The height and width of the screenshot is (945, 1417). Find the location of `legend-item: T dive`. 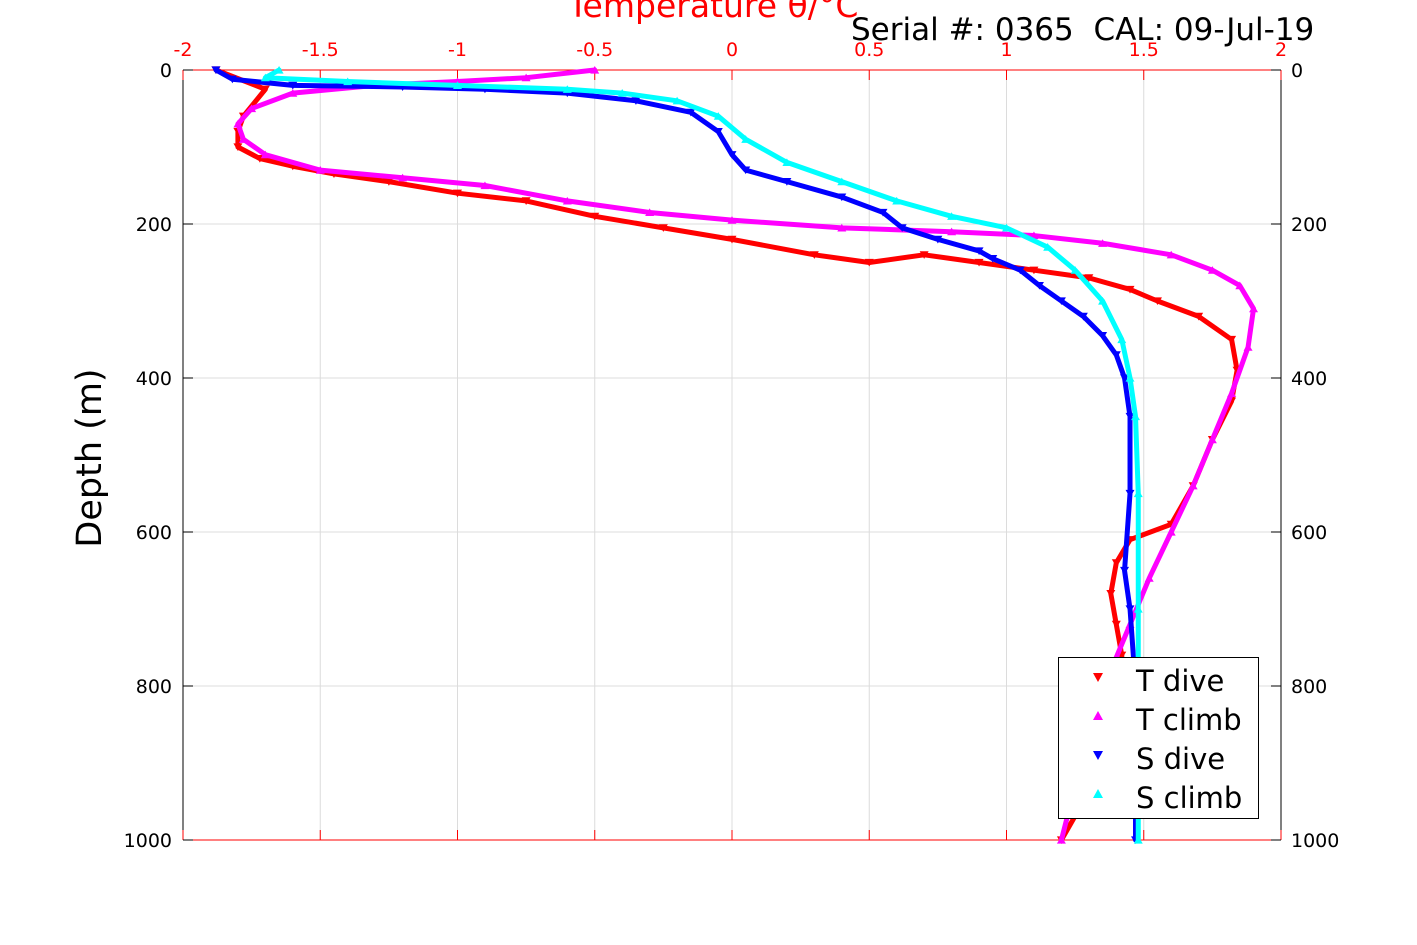

legend-item: T dive is located at coordinates (1158, 682).